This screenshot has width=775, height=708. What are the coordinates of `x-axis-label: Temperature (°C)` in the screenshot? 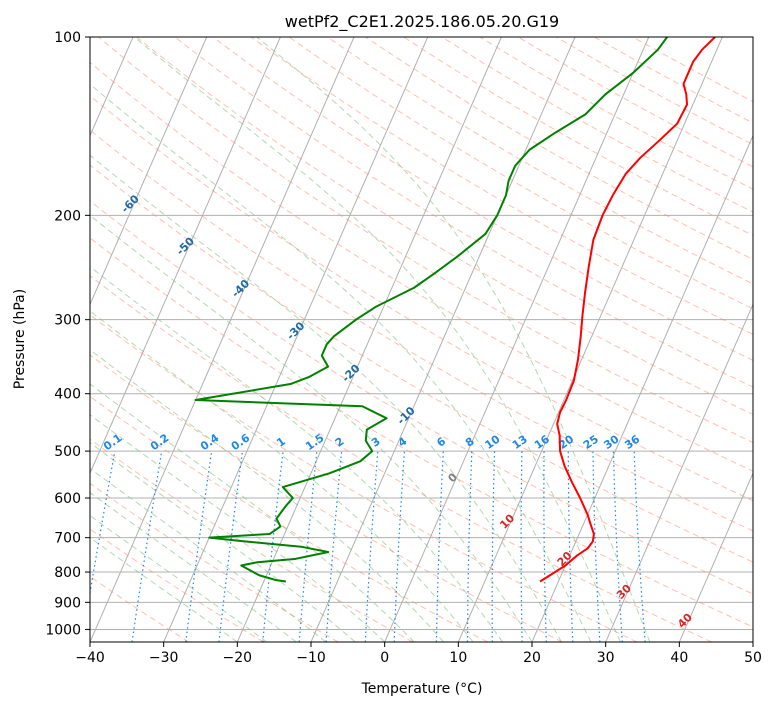 It's located at (422, 689).